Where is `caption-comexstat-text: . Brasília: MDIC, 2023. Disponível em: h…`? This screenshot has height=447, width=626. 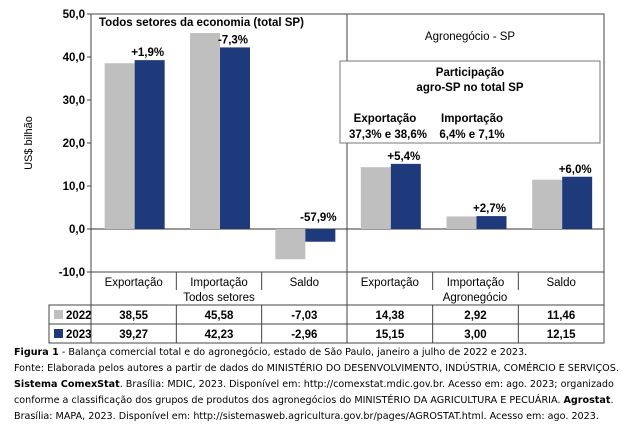 caption-comexstat-text: . Brasília: MDIC, 2023. Disponível em: h… is located at coordinates (366, 384).